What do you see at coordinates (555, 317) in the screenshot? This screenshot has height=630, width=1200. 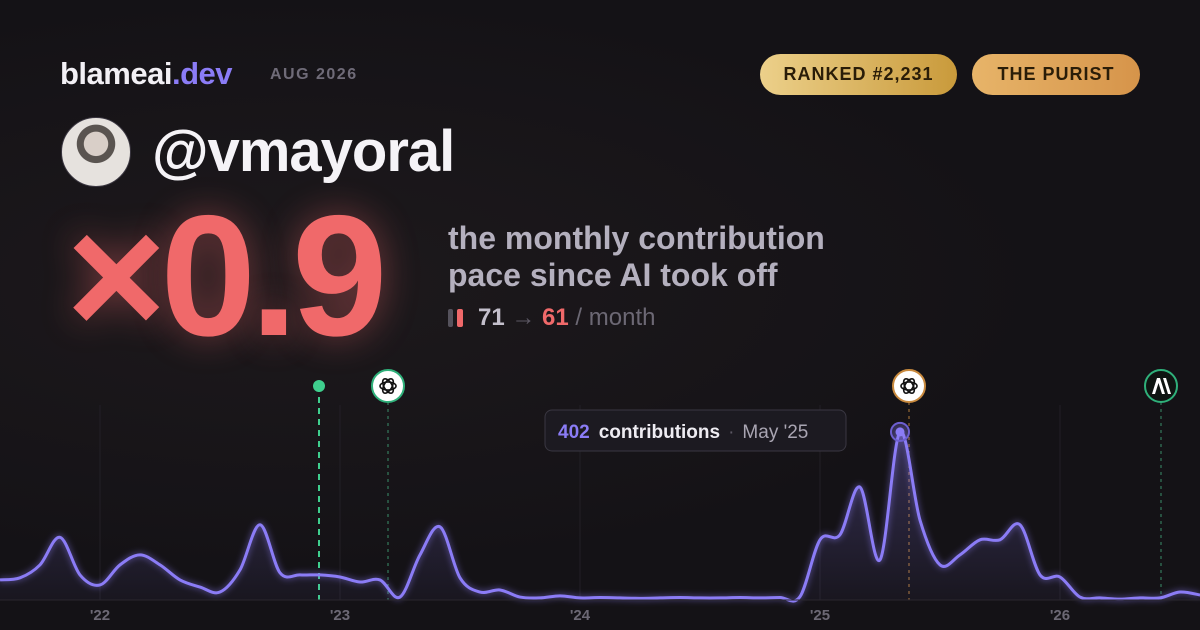 I see `pace-after: 61` at bounding box center [555, 317].